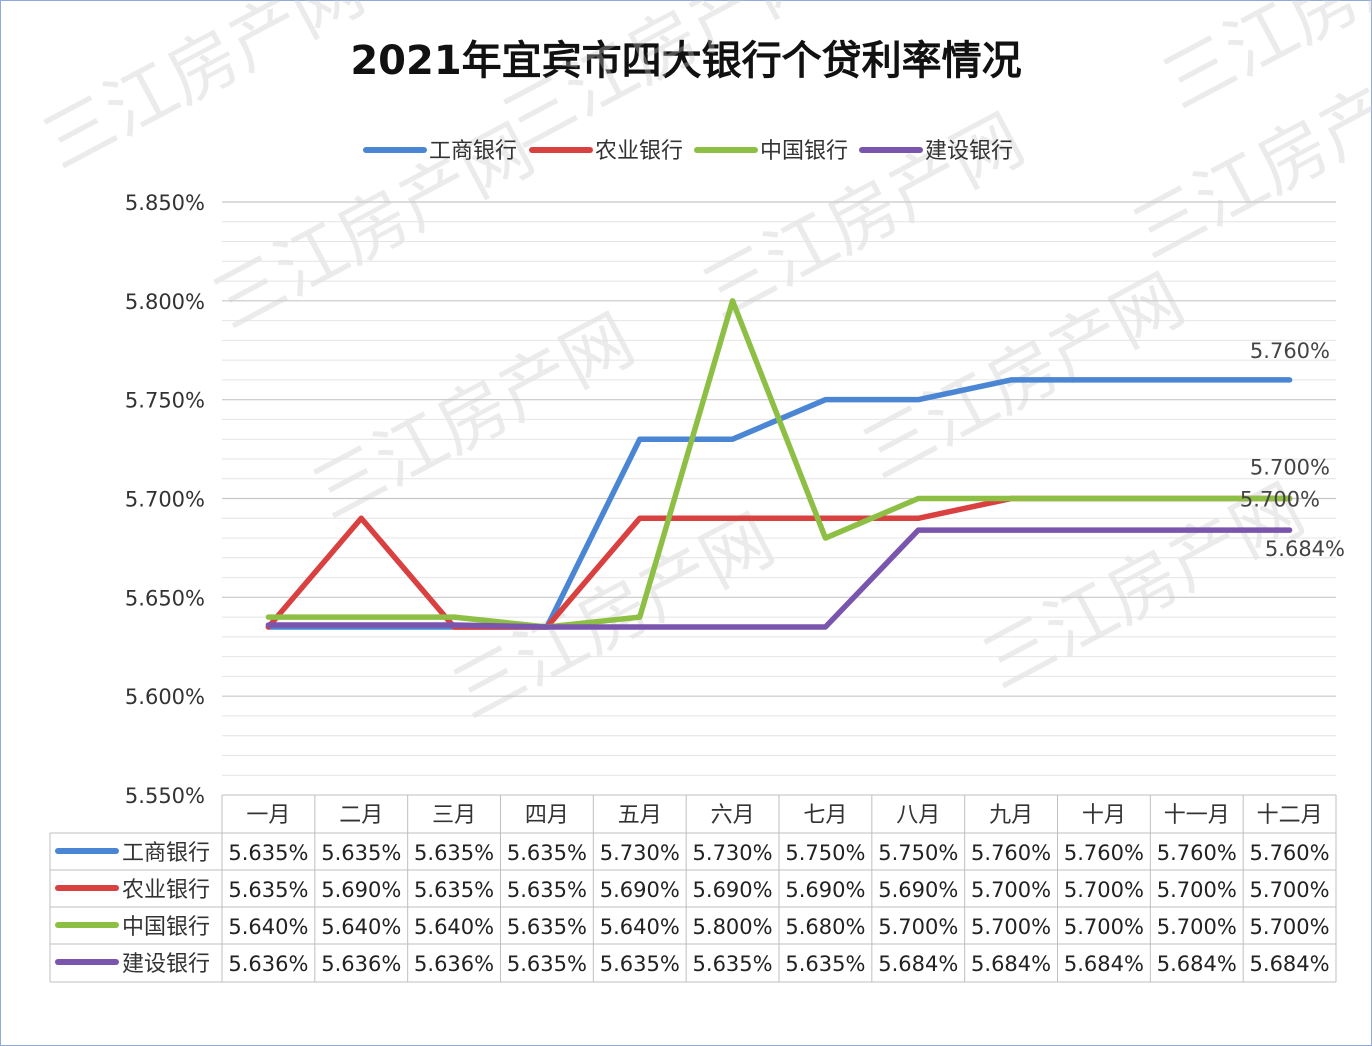 This screenshot has height=1046, width=1372. Describe the element at coordinates (268, 815) in the screenshot. I see `x-category-label: 一月` at that location.